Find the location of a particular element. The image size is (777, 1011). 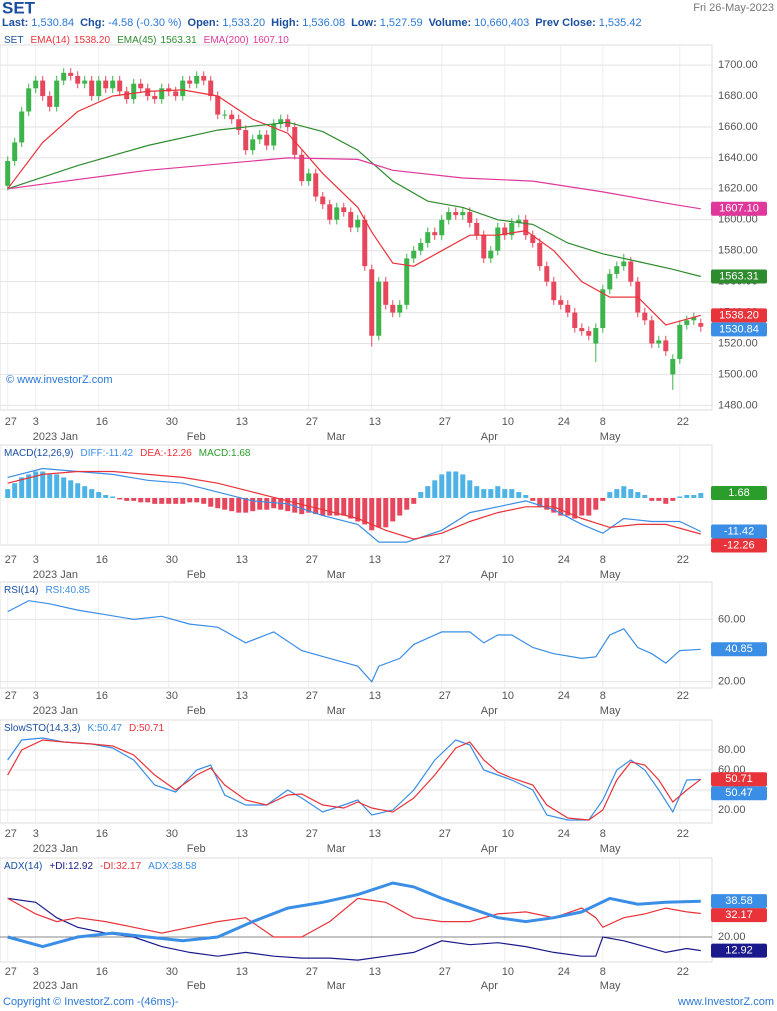

legend-value: 1.68 is located at coordinates (241, 453).